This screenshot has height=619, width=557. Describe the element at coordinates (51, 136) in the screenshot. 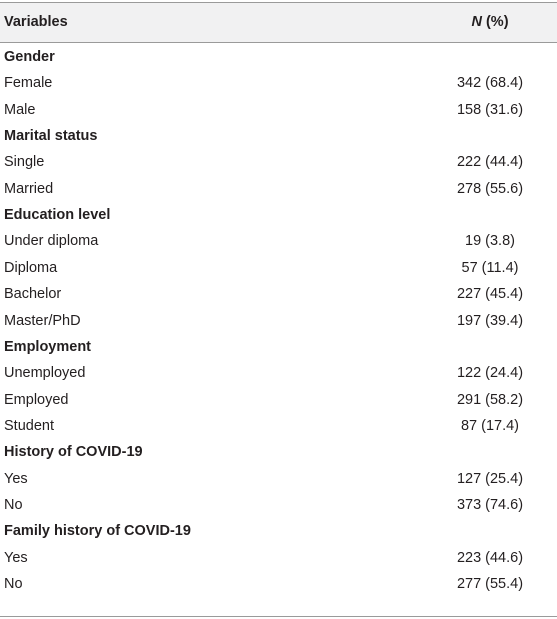

I see `section-title: Marital status` at that location.